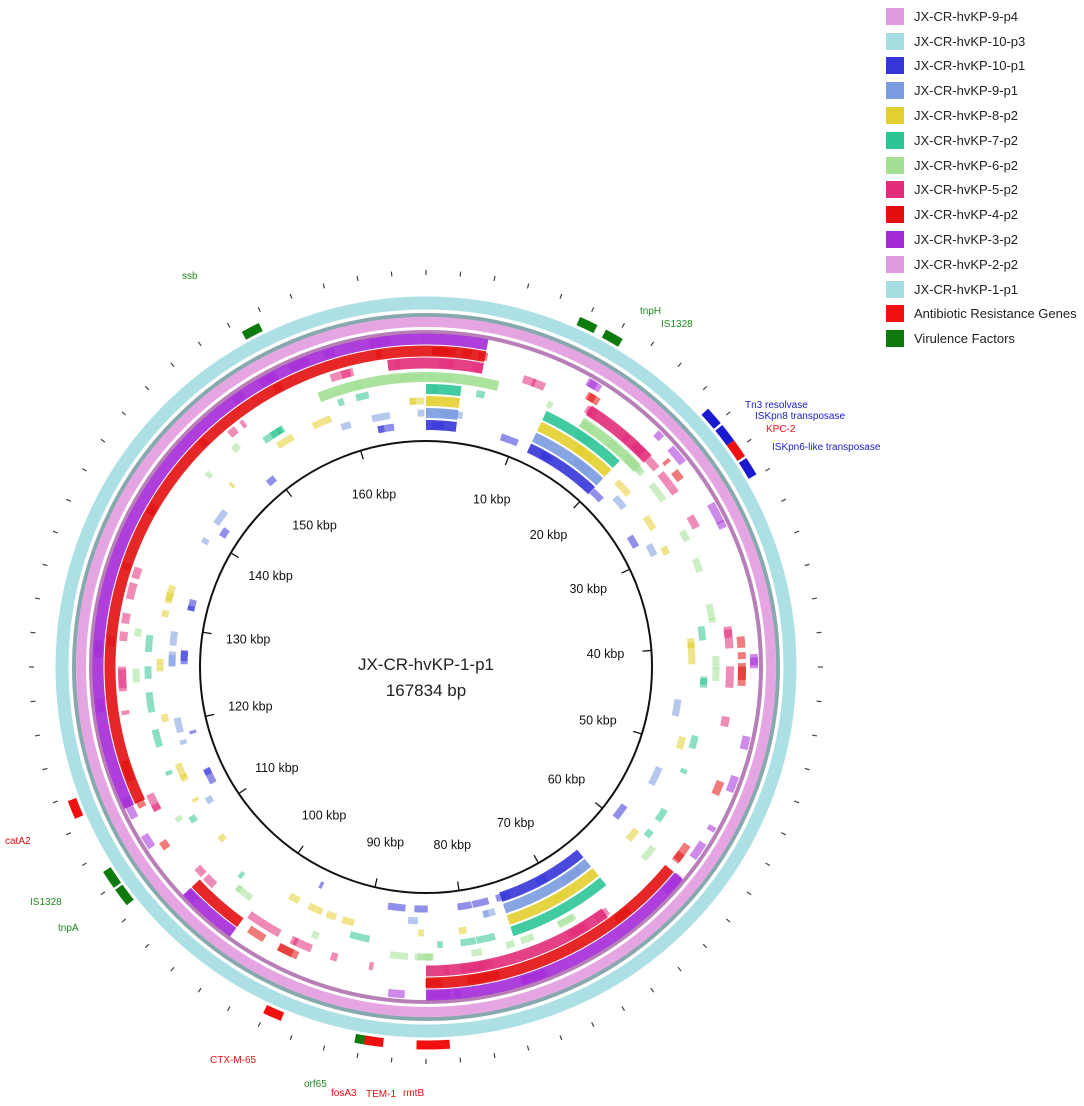 This screenshot has height=1106, width=1084. Describe the element at coordinates (250, 706) in the screenshot. I see `kbp-tick-label: 120 kbp` at that location.